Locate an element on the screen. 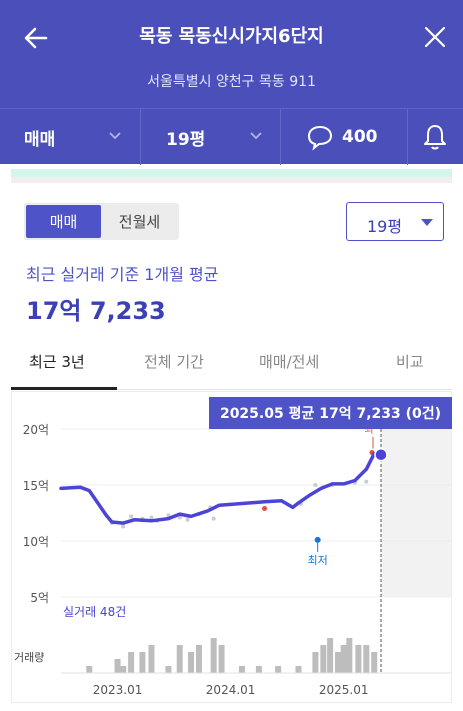 Image resolution: width=463 pixels, height=711 pixels. y-tick-label: 10억 is located at coordinates (36, 542).